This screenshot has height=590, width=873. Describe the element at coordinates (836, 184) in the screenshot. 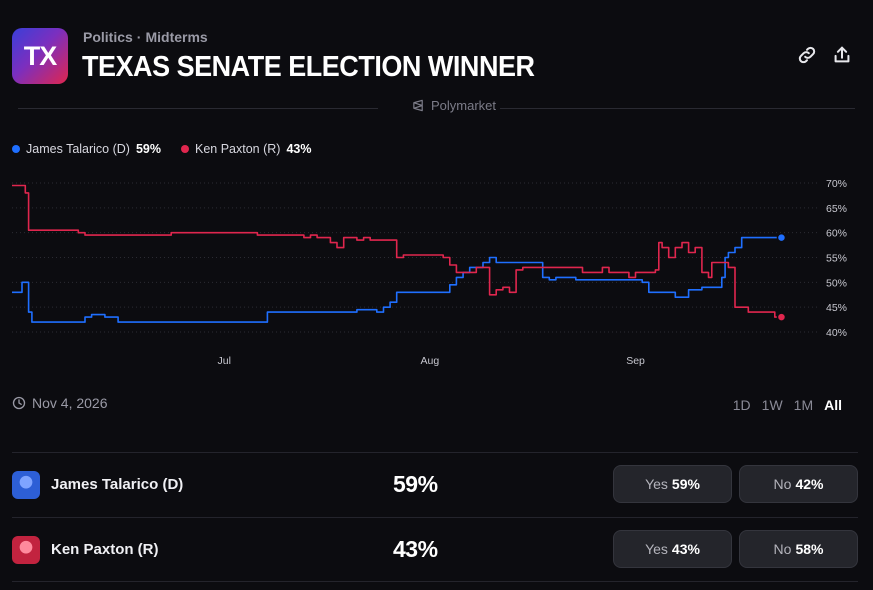

I see `y-tick-label: 70%` at that location.